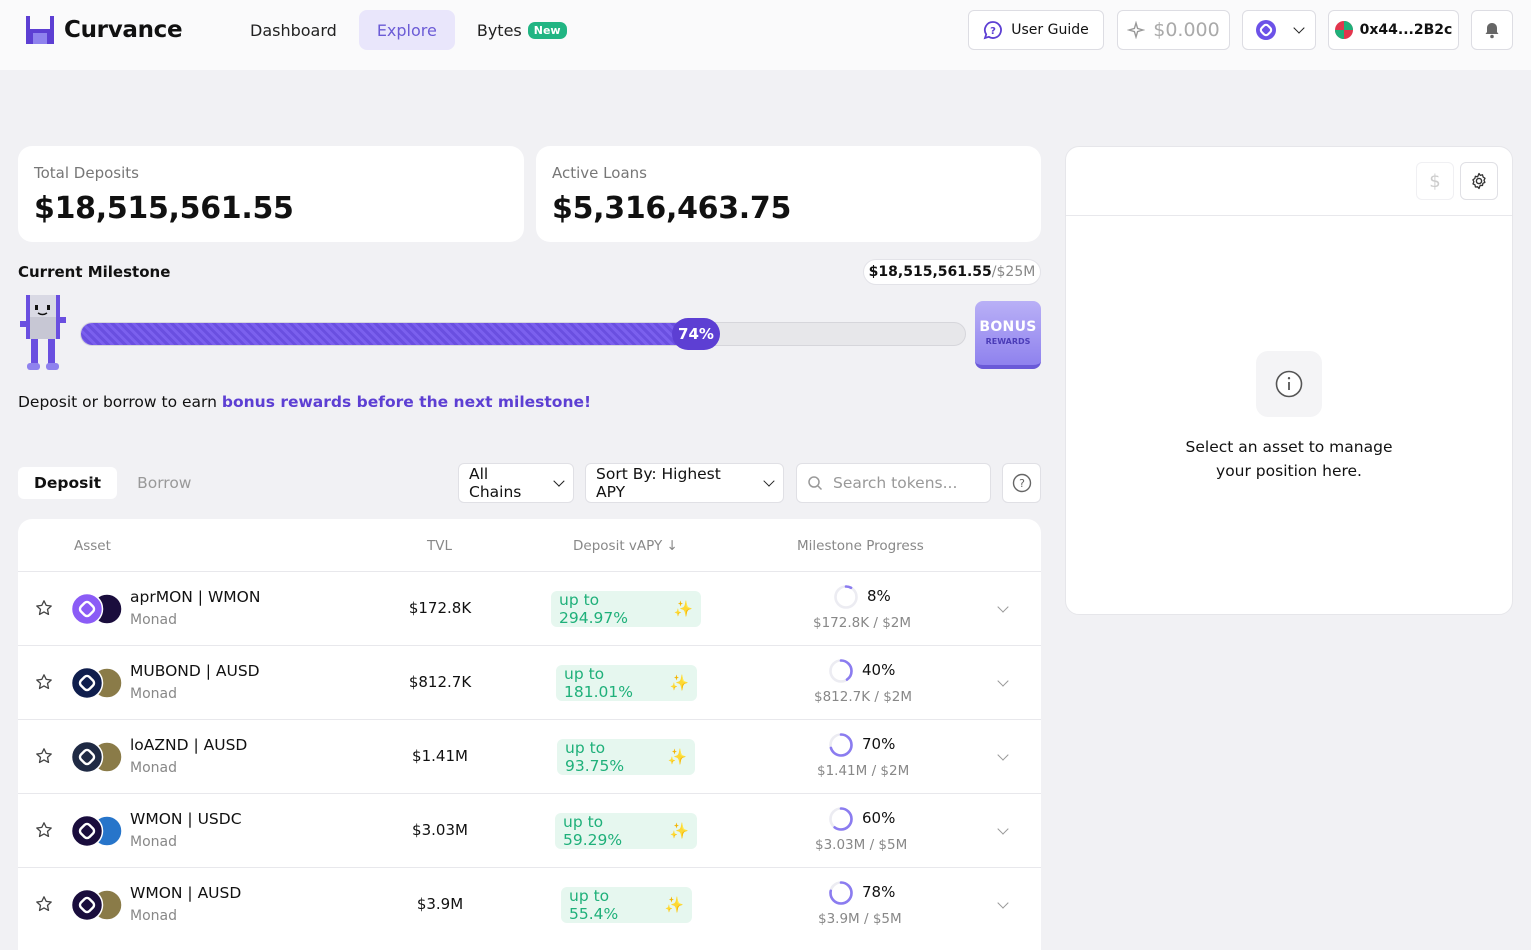  Describe the element at coordinates (499, 30) in the screenshot. I see `nav-bytes-label: Bytes` at that location.